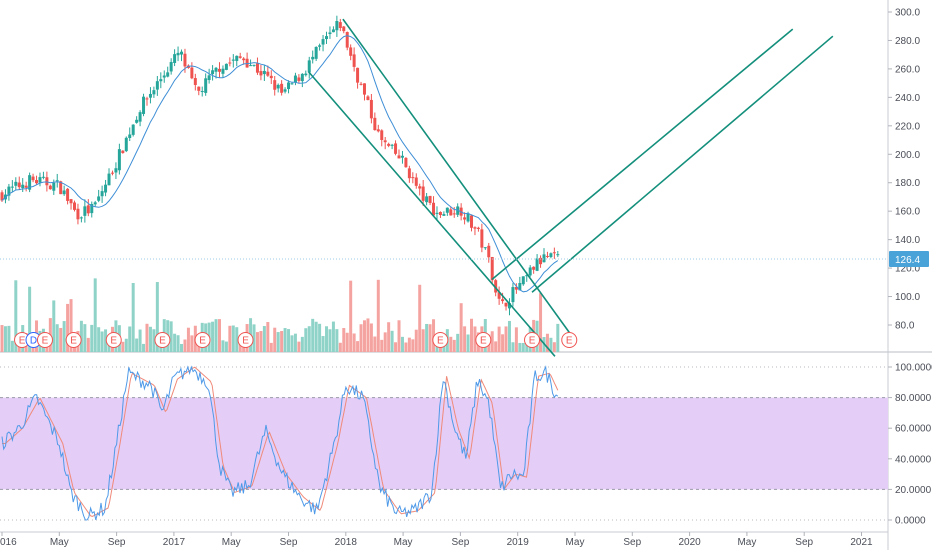 The height and width of the screenshot is (555, 932). What do you see at coordinates (642, 154) in the screenshot?
I see `channel-up-upper-line` at bounding box center [642, 154].